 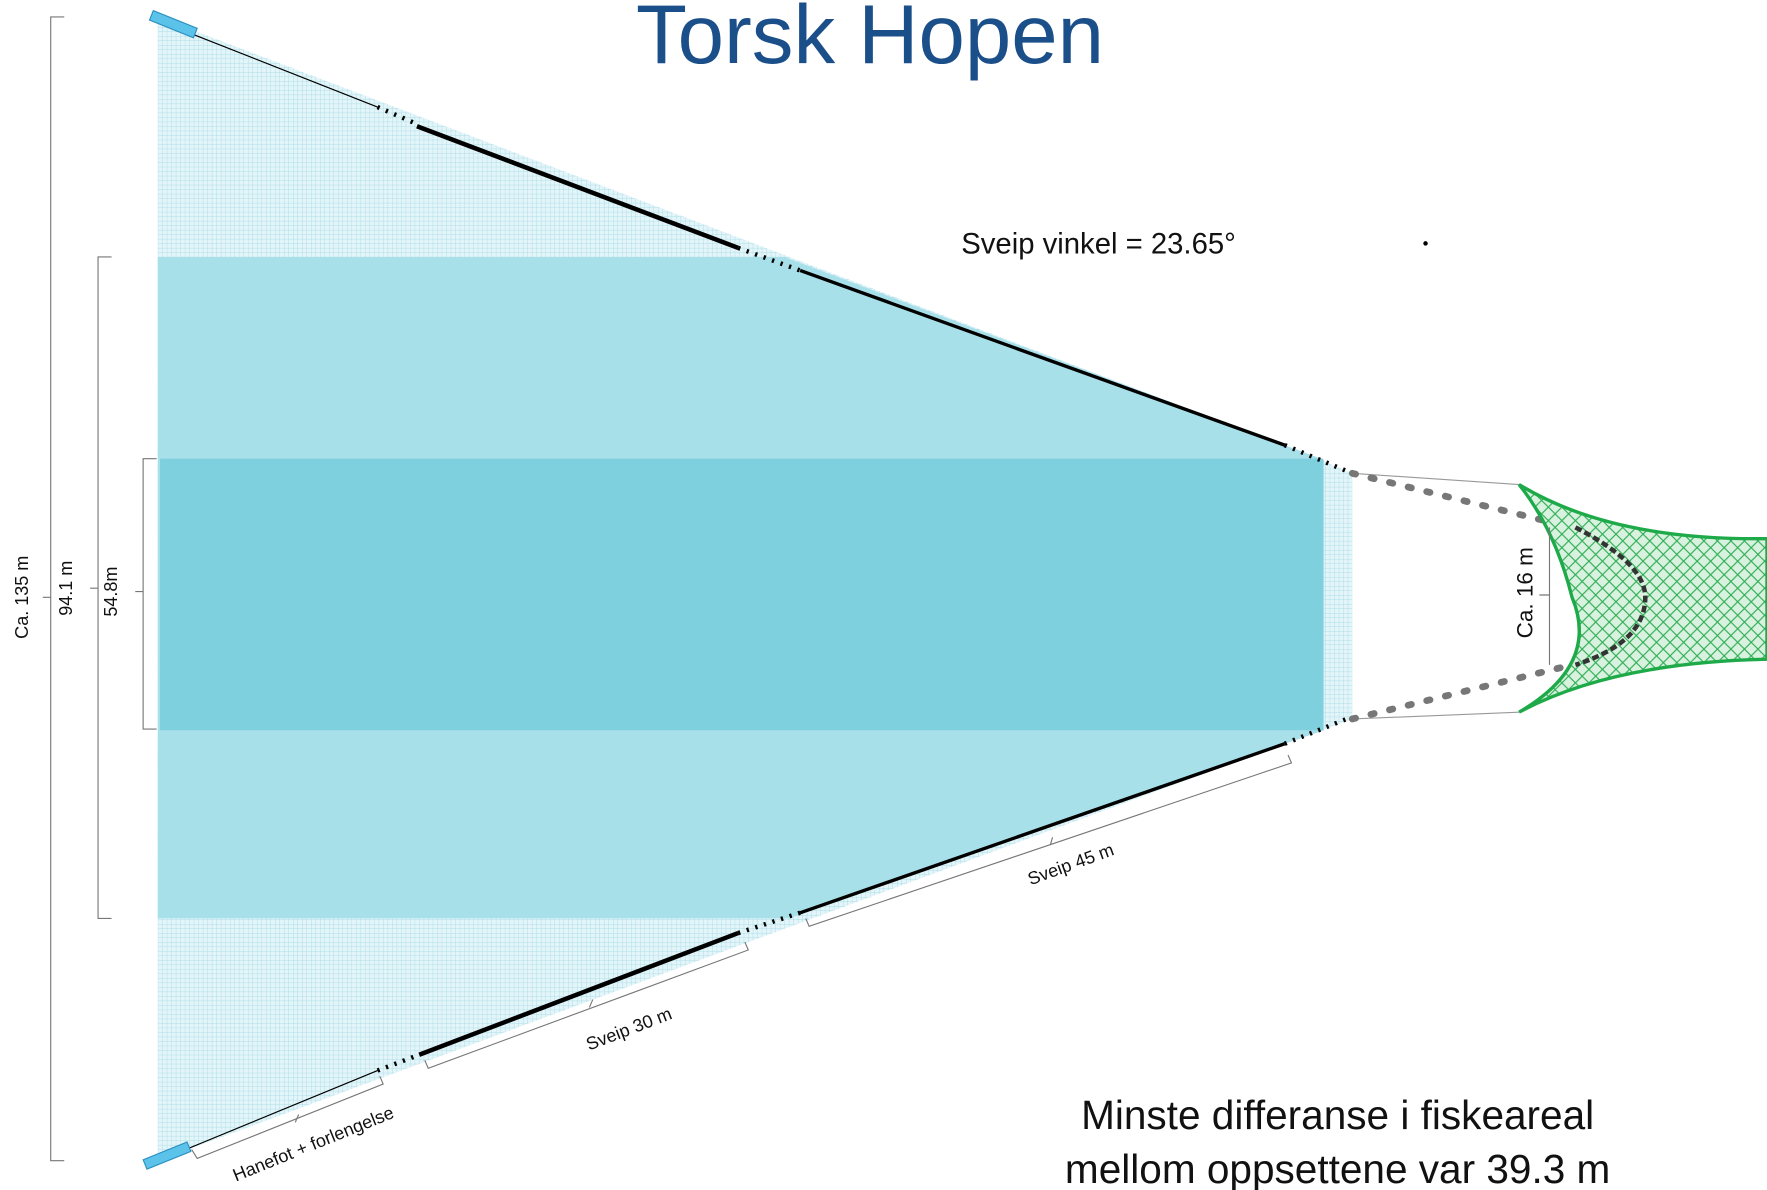 What do you see at coordinates (22, 597) in the screenshot?
I see `total-width: Ca. 135 m` at bounding box center [22, 597].